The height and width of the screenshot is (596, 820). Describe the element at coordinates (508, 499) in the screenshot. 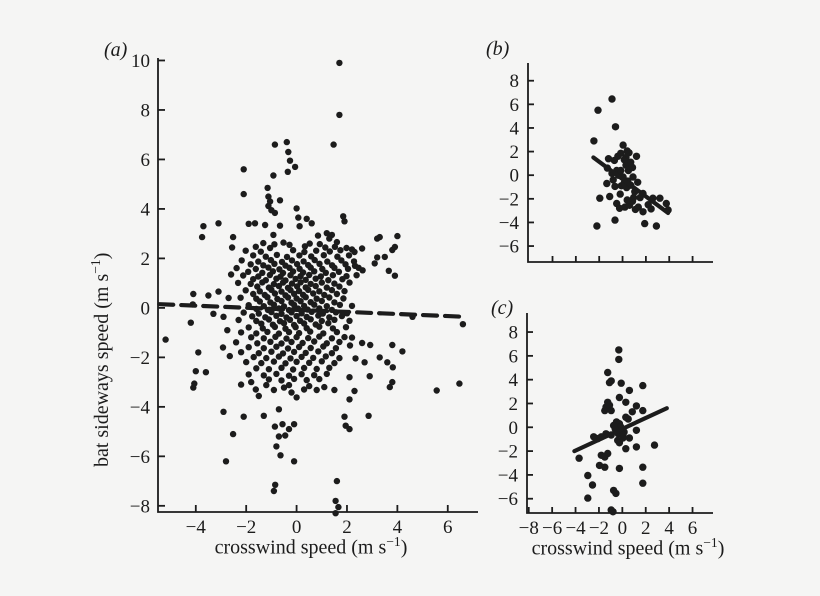

I see `y-tick-label: −6` at that location.